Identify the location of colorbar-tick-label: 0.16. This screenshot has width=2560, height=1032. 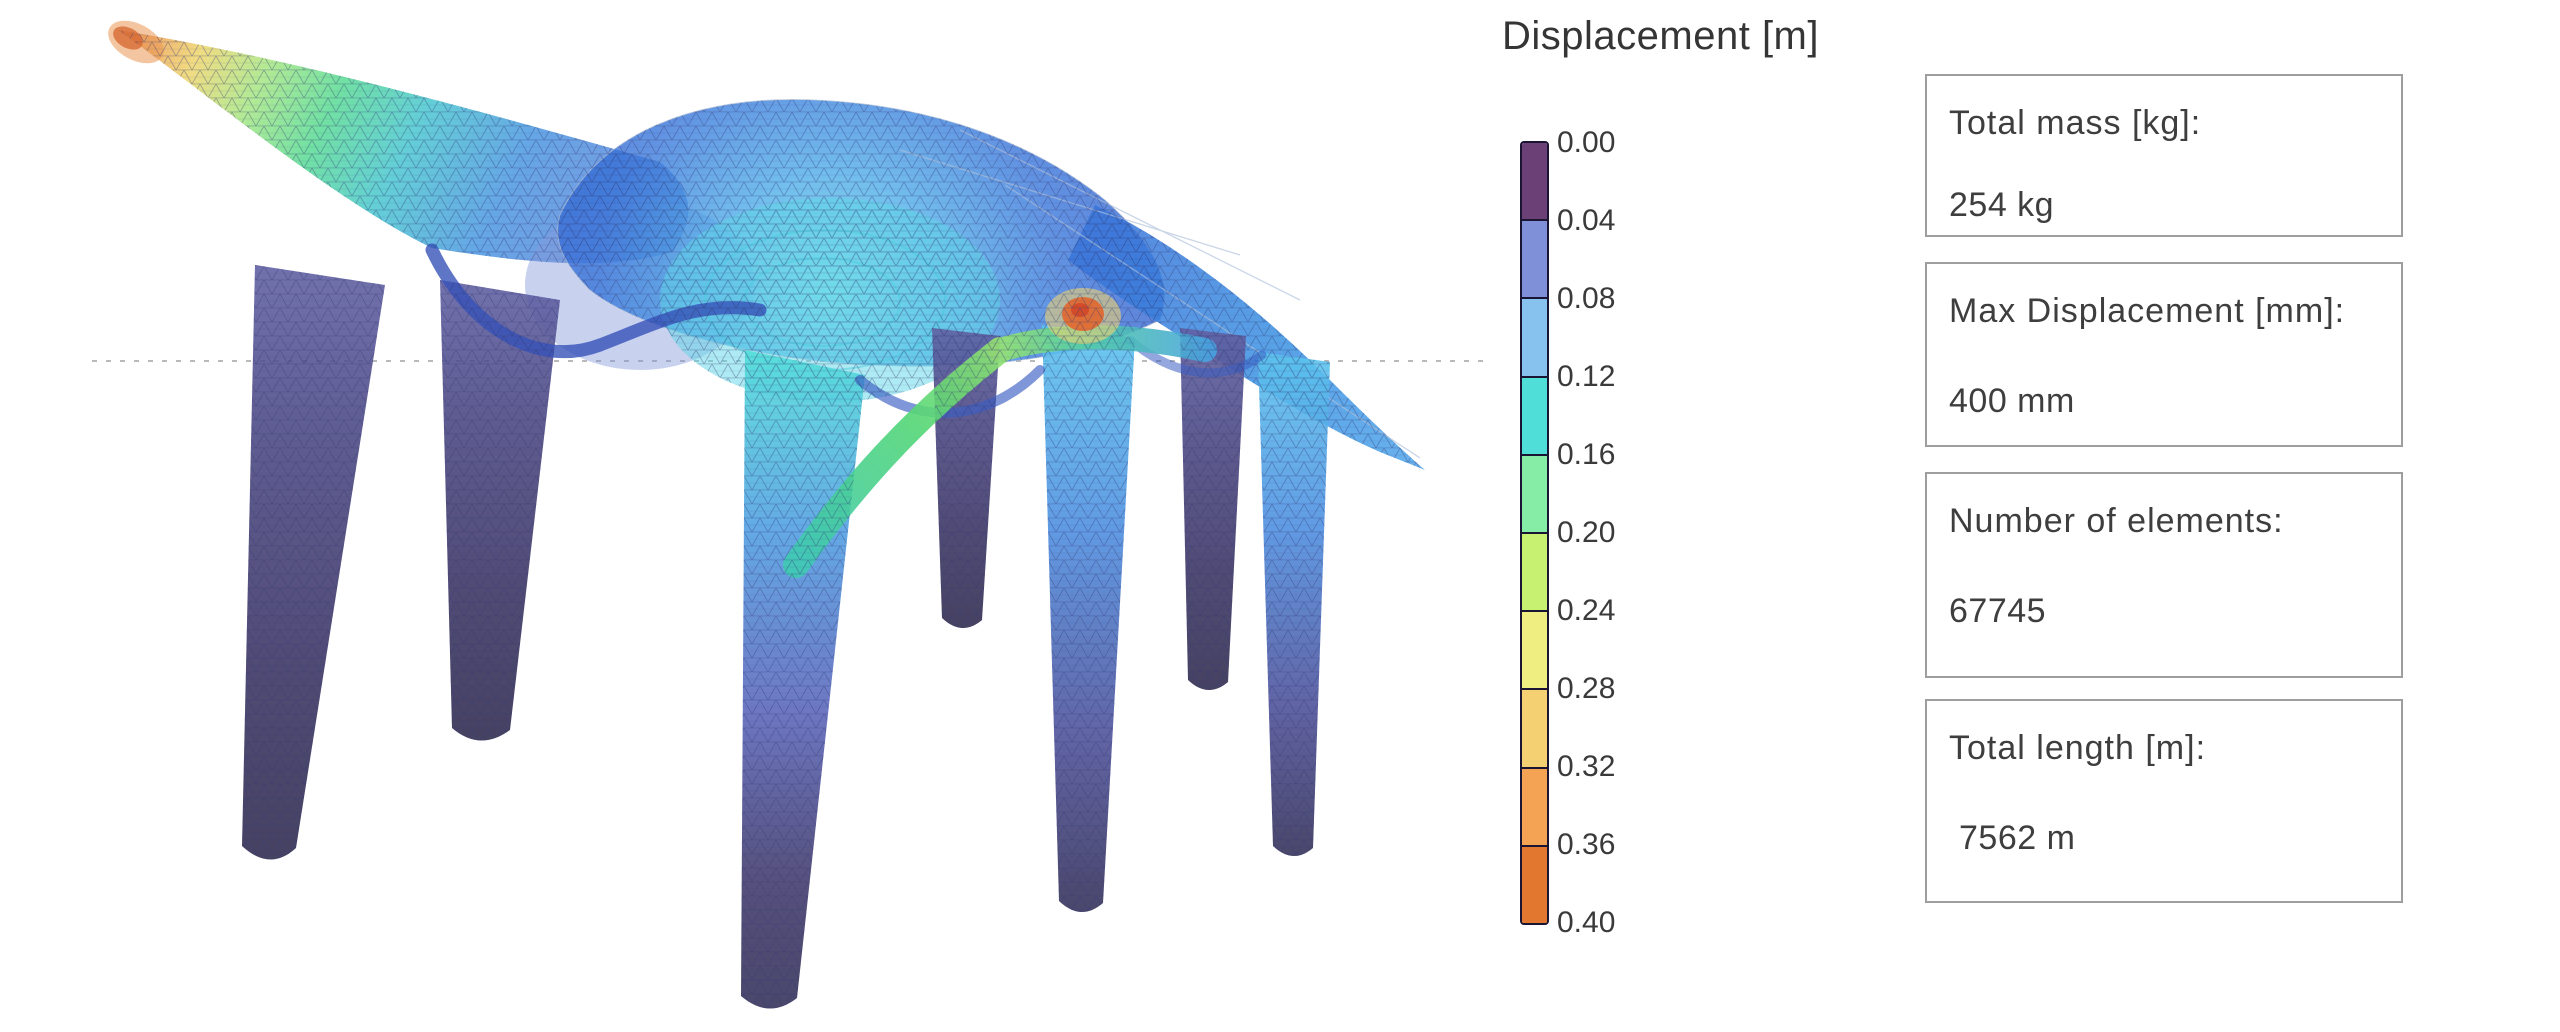
(1586, 454).